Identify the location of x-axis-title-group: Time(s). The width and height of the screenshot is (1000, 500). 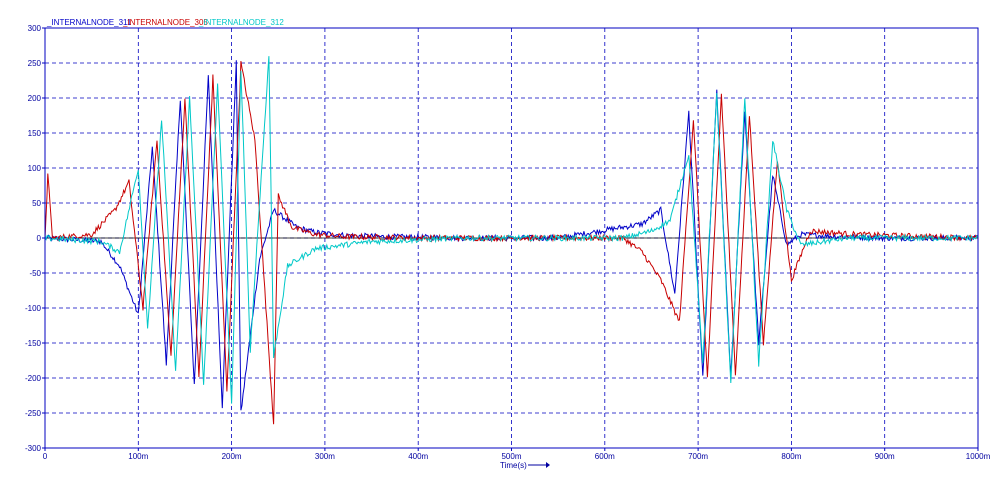
(525, 465).